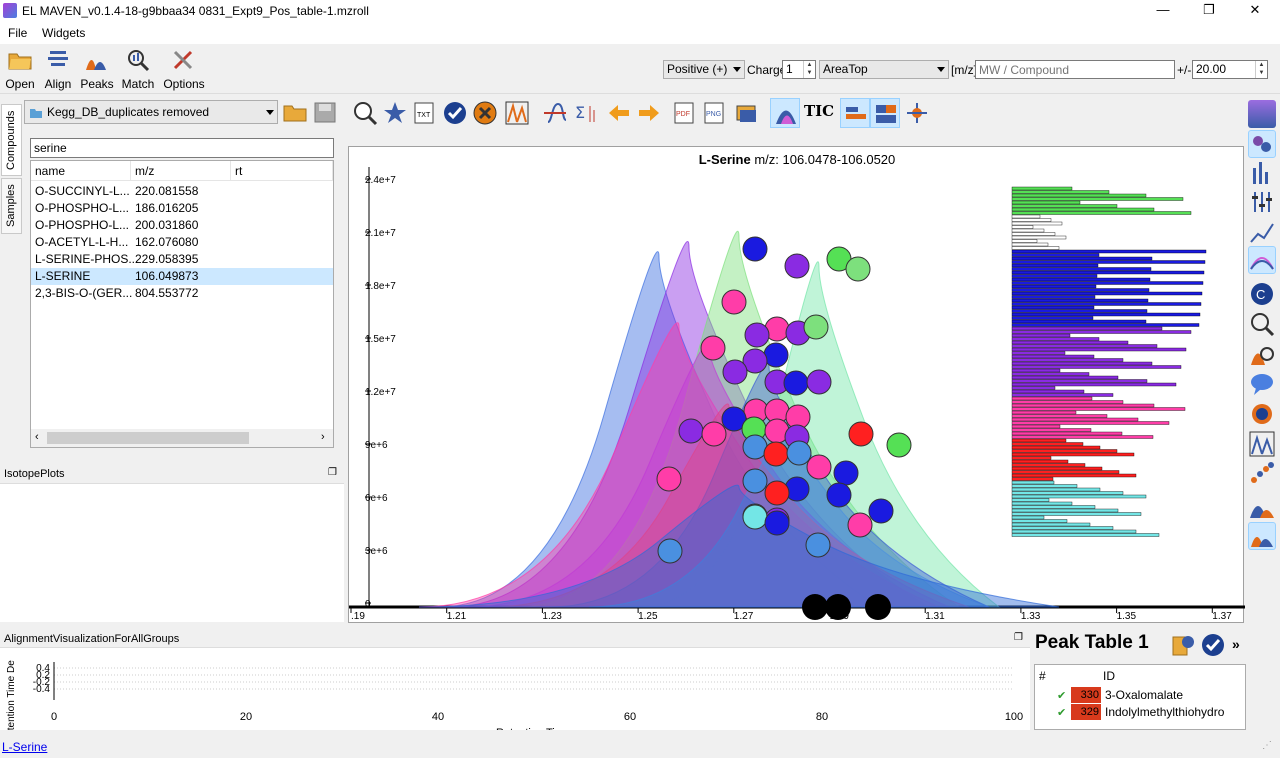 Image resolution: width=1280 pixels, height=758 pixels. I want to click on database-select: Kegg_DB_duplicates removed, so click(151, 112).